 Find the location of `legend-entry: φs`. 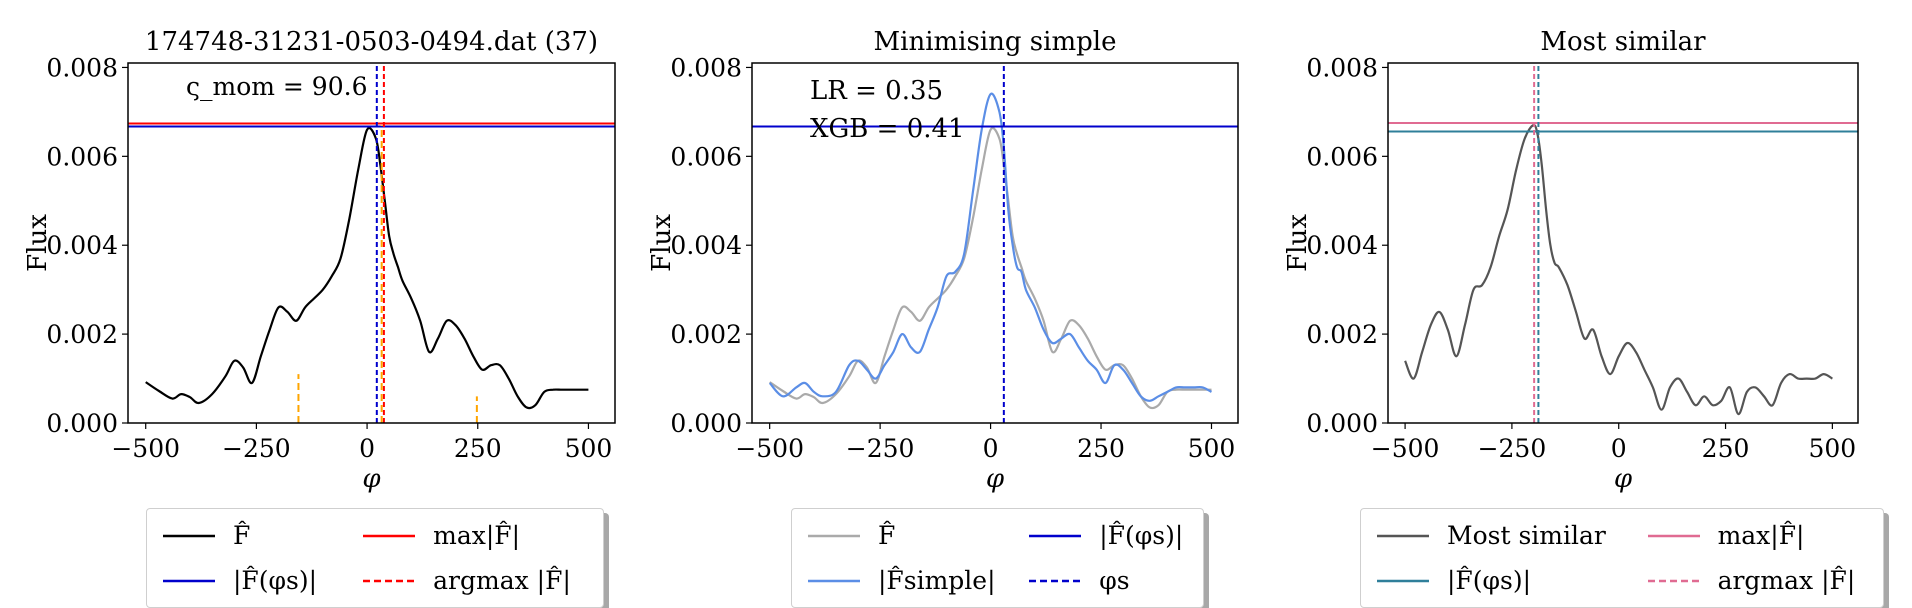

legend-entry: φs is located at coordinates (1108, 580).